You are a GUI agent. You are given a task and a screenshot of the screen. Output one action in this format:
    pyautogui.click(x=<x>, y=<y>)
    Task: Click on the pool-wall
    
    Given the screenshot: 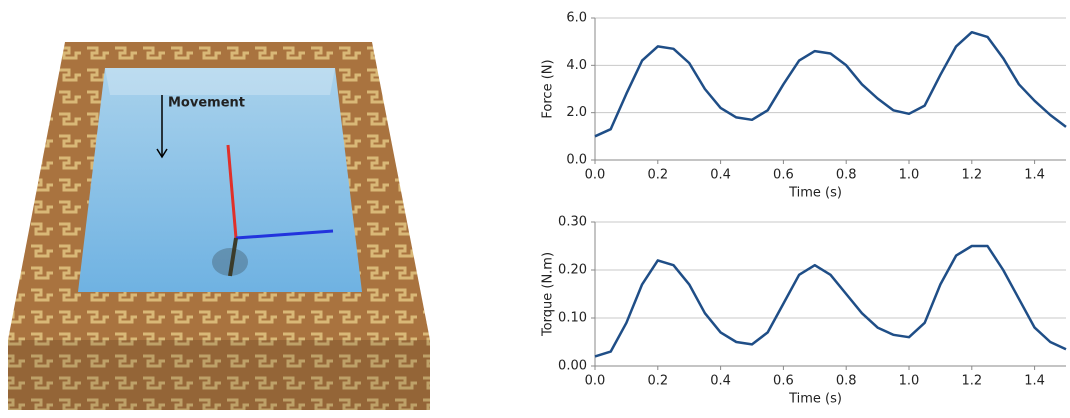 What is the action you would take?
    pyautogui.click(x=220, y=81)
    